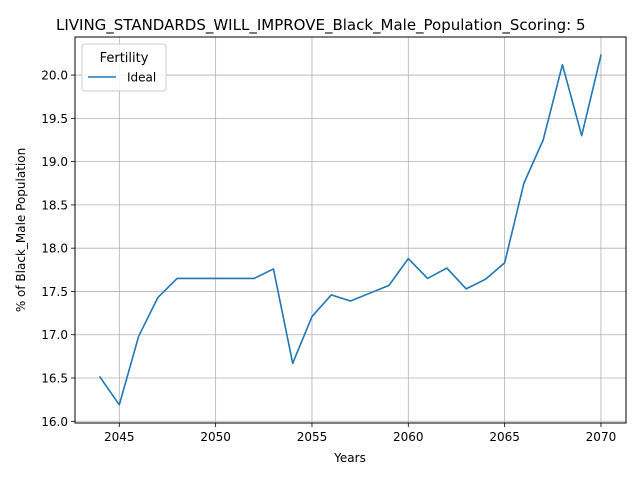 This screenshot has width=640, height=480. What do you see at coordinates (349, 458) in the screenshot?
I see `x-axis-label: Years` at bounding box center [349, 458].